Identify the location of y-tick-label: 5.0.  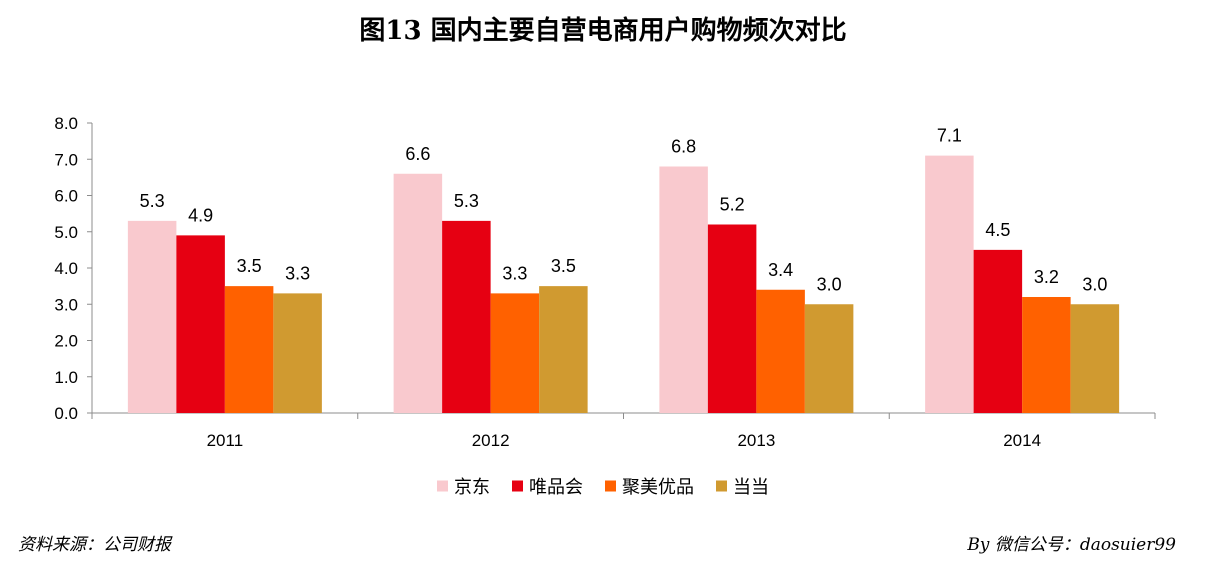
(66, 232).